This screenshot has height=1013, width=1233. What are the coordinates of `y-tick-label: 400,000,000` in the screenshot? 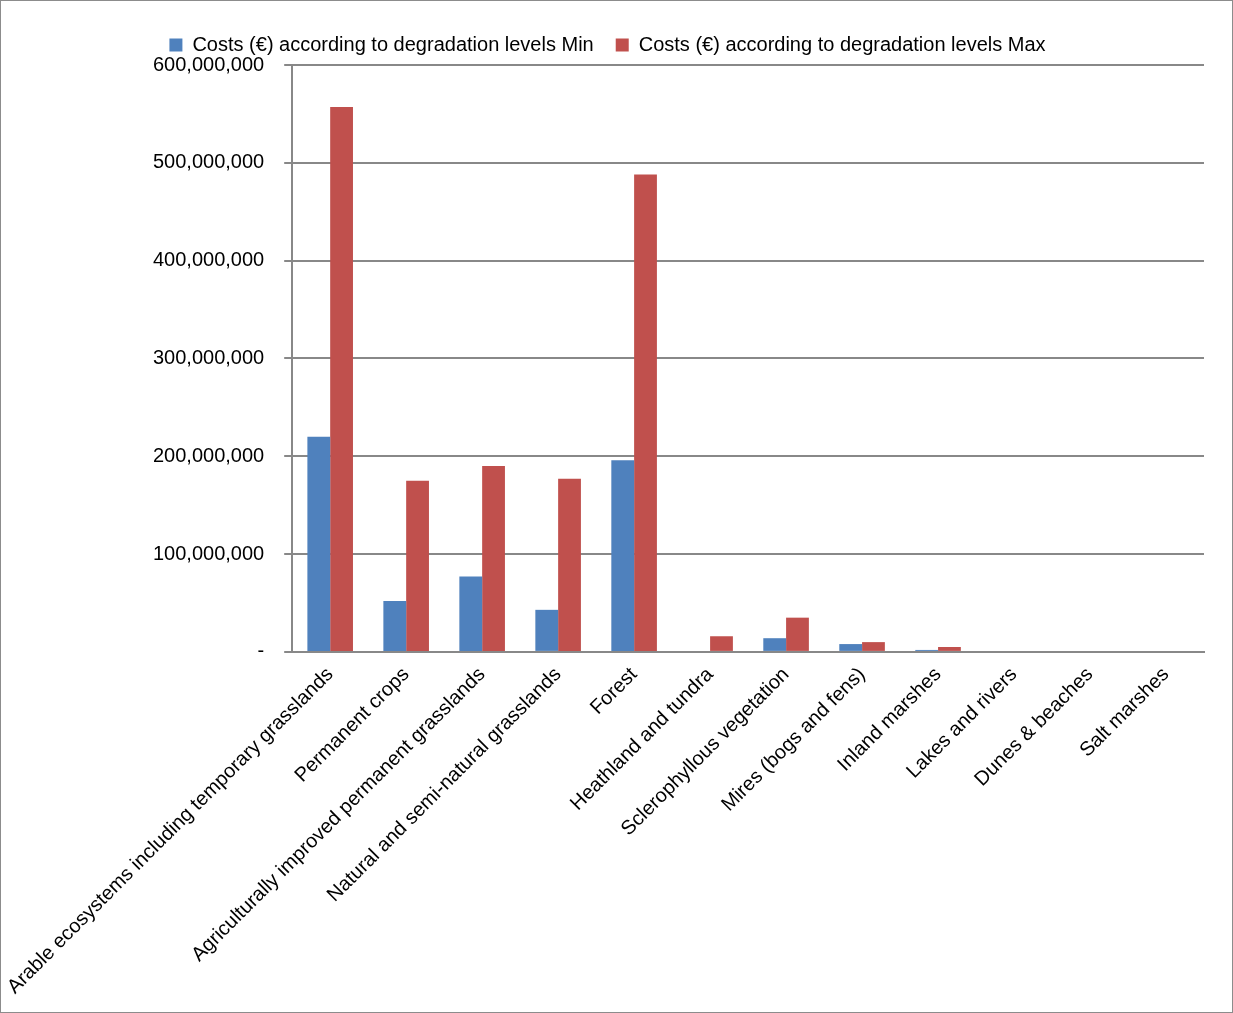 It's located at (208, 259).